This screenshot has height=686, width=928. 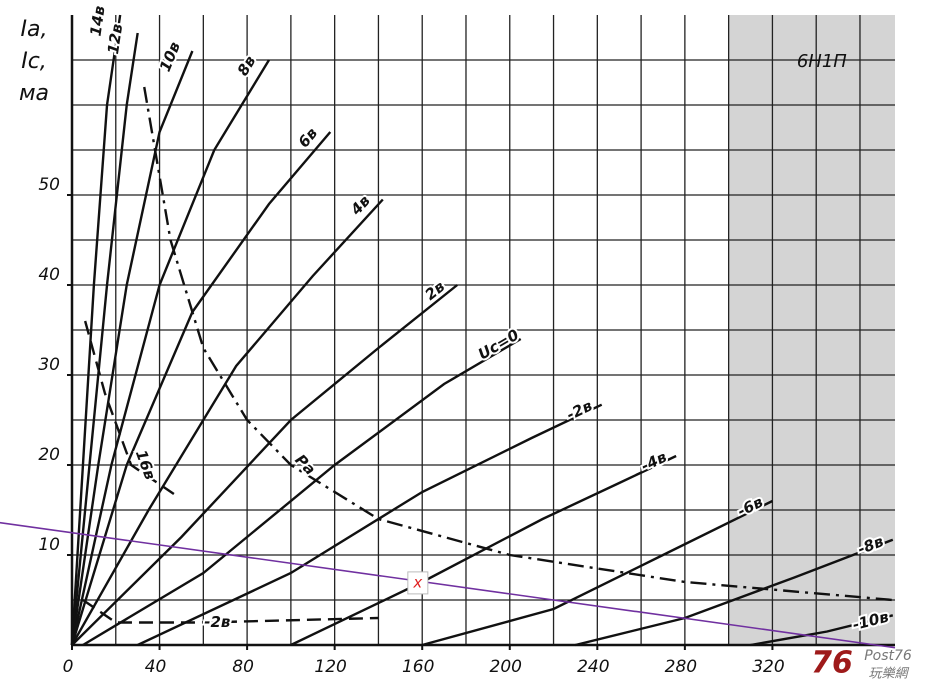 What do you see at coordinates (888, 674) in the screenshot?
I see `watermark: 玩樂網` at bounding box center [888, 674].